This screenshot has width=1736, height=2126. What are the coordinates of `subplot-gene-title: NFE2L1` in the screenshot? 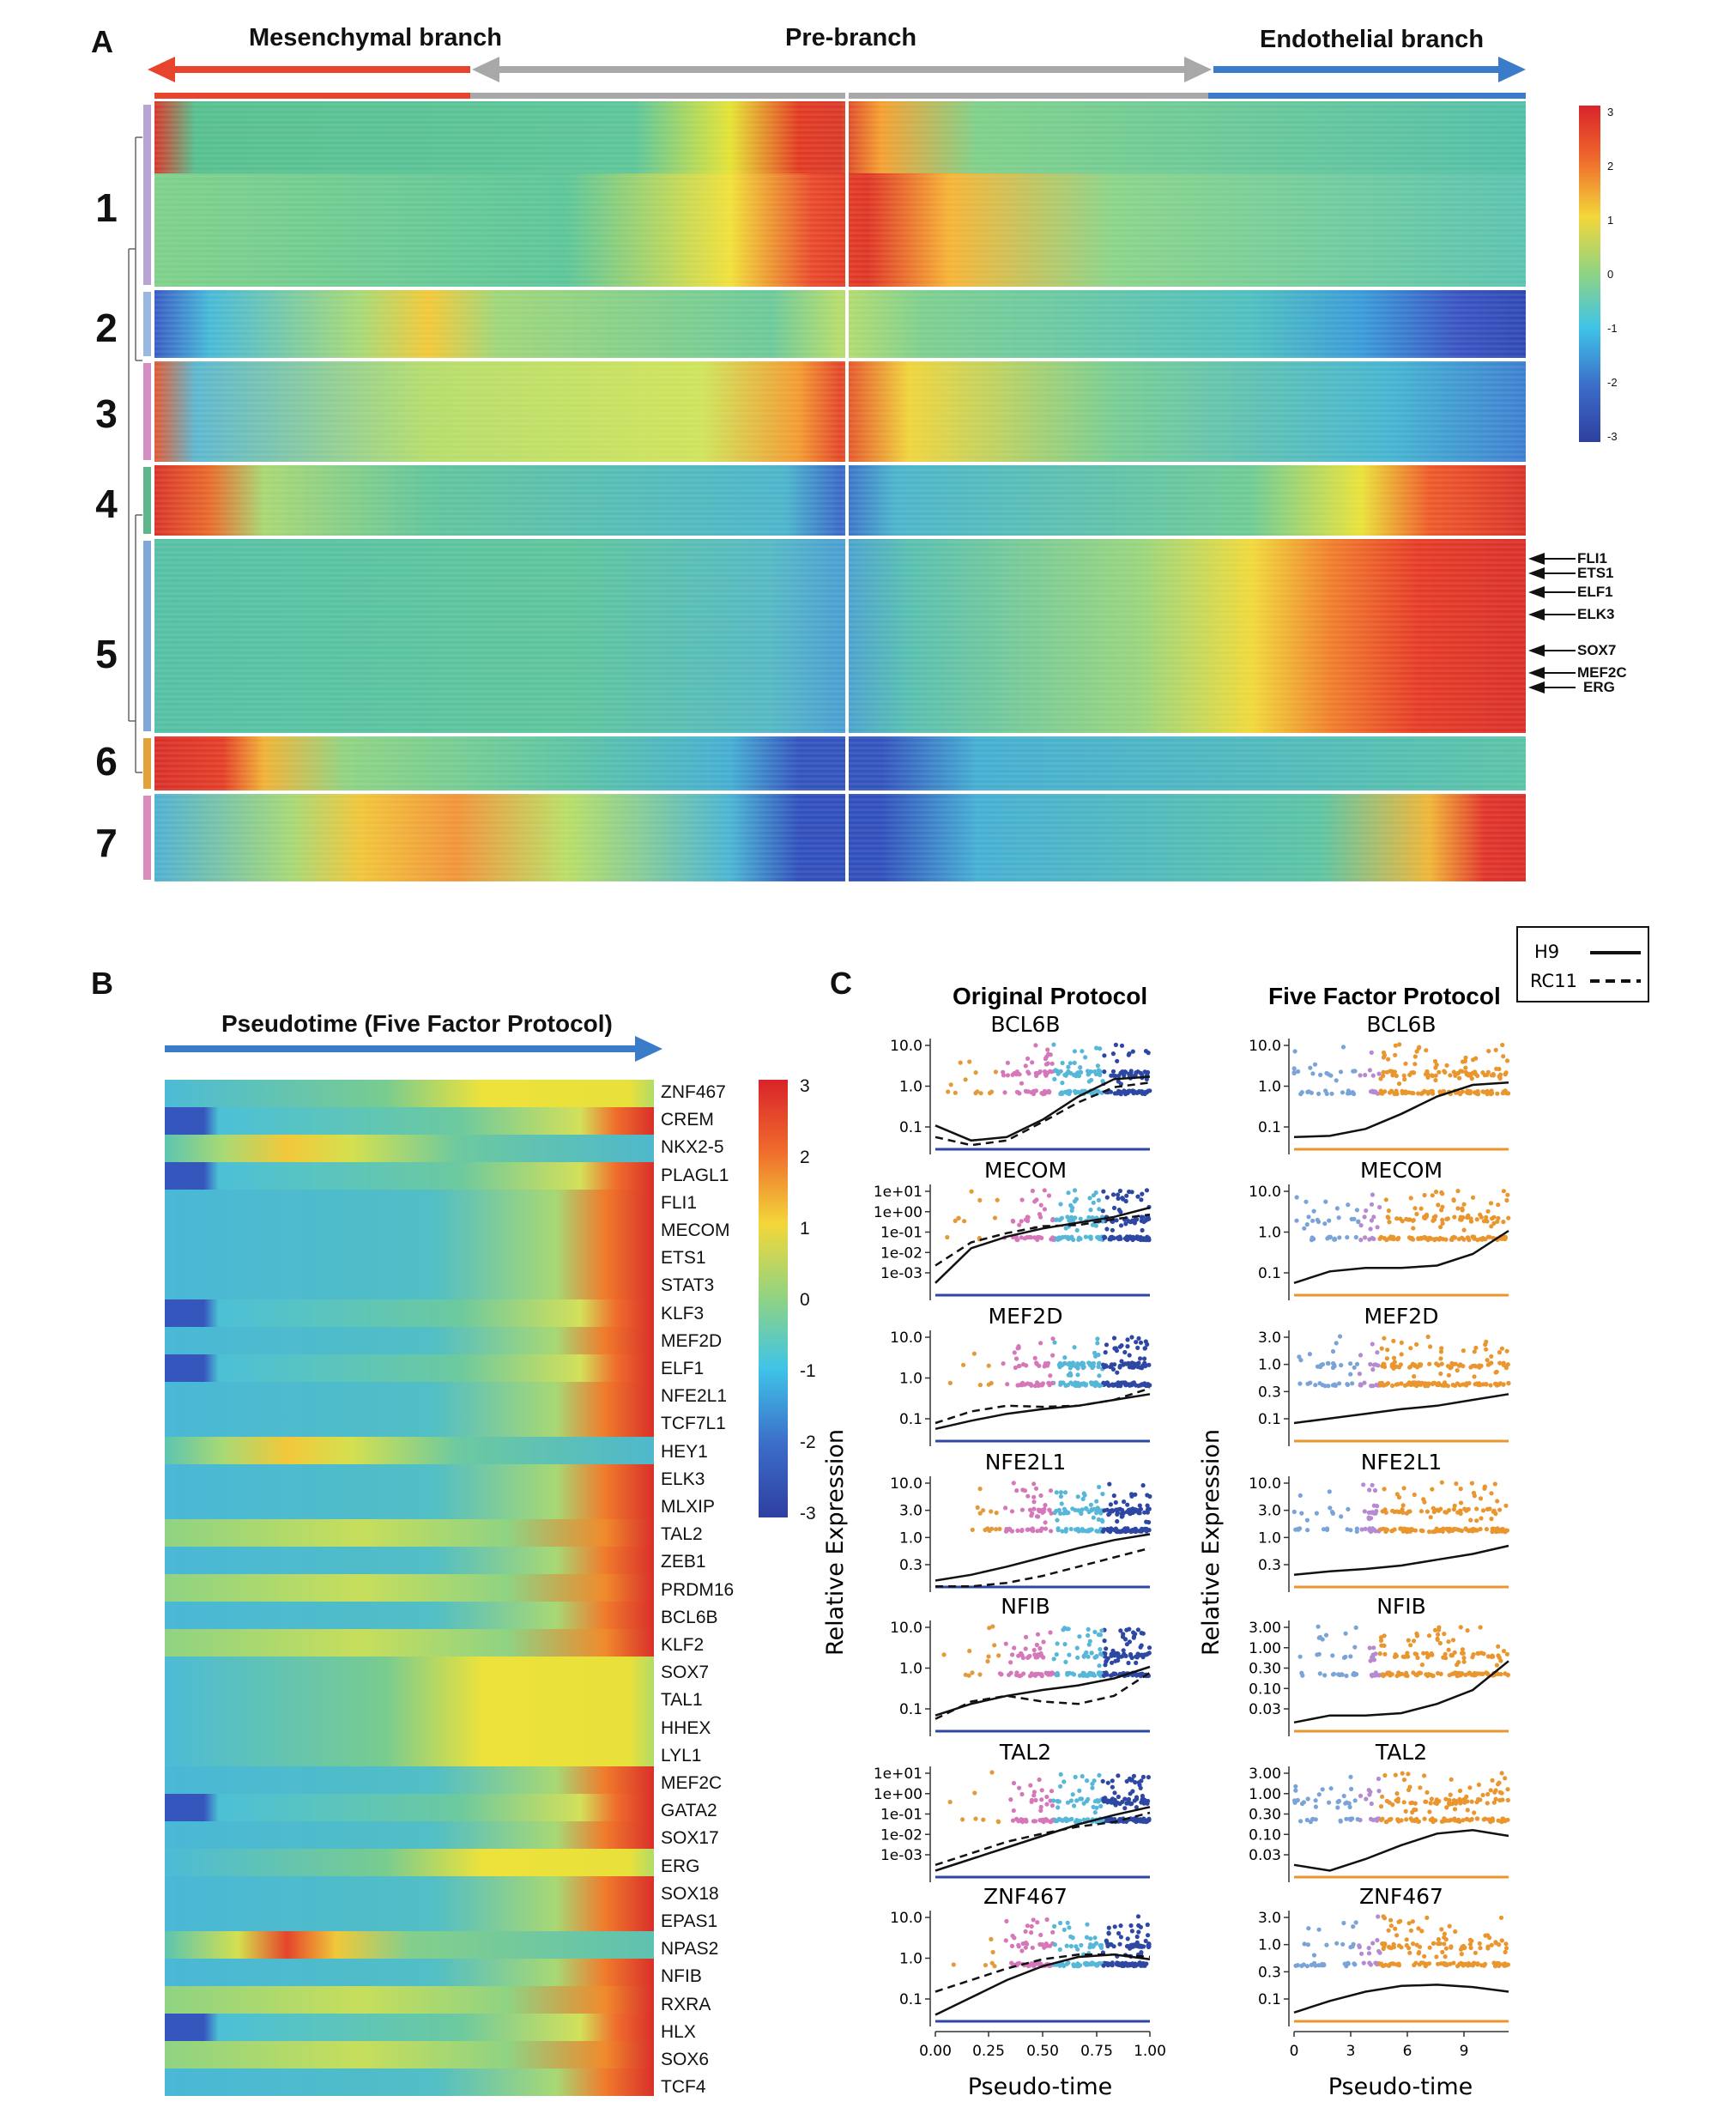 It's located at (1402, 1462).